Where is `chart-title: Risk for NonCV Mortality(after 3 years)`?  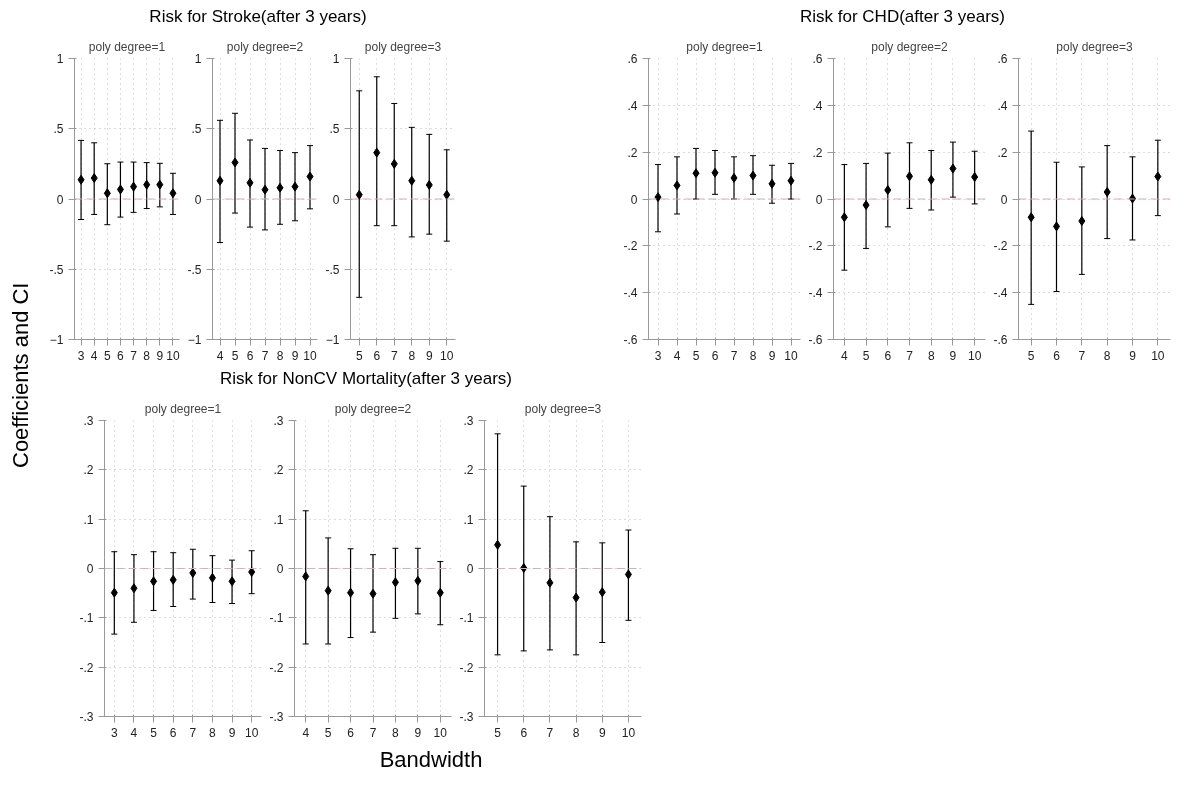 chart-title: Risk for NonCV Mortality(after 3 years) is located at coordinates (366, 379).